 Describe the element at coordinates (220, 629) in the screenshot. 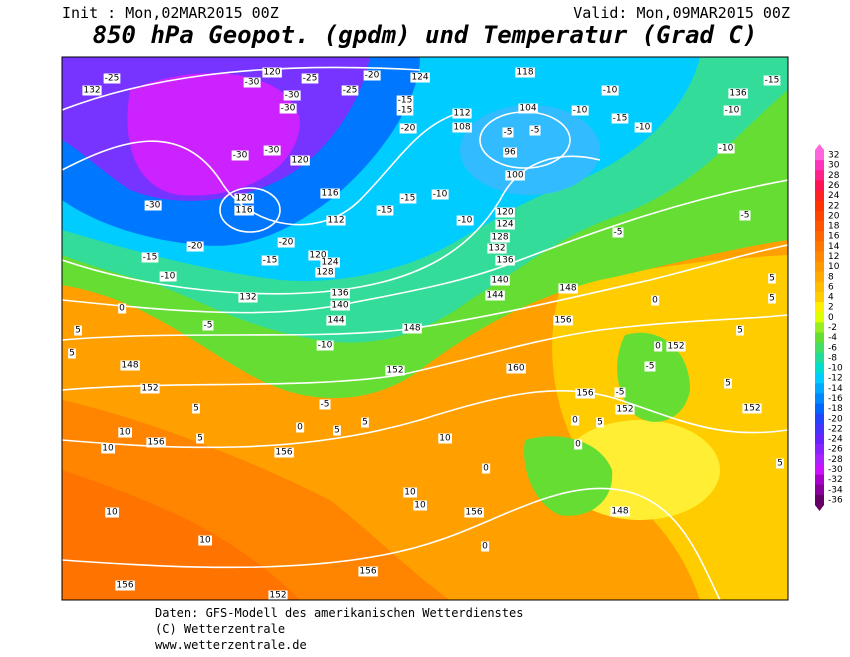

I see `copyright: (C) Wetterzentrale` at that location.